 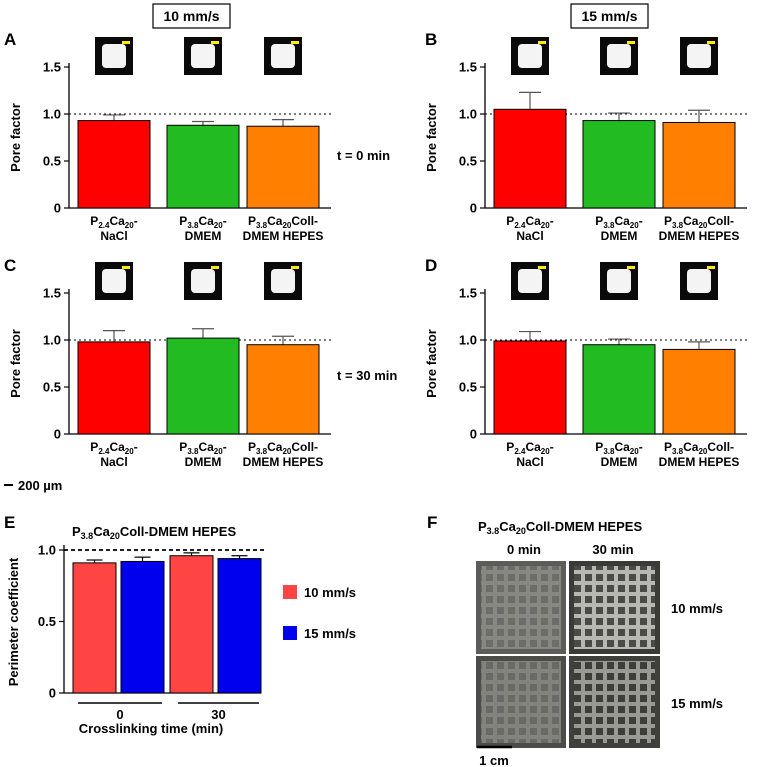 I want to click on y-tick-label: 0, so click(x=57, y=434).